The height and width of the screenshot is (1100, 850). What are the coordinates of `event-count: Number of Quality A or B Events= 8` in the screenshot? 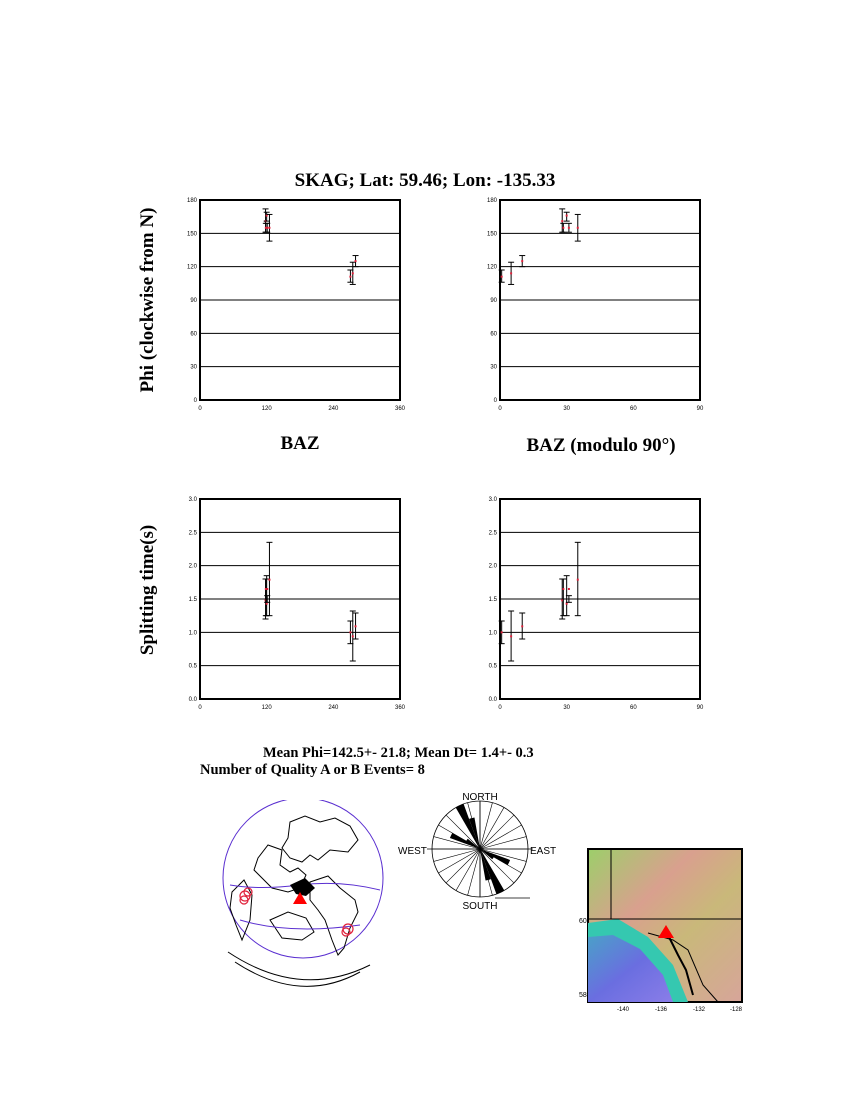 It's located at (312, 770).